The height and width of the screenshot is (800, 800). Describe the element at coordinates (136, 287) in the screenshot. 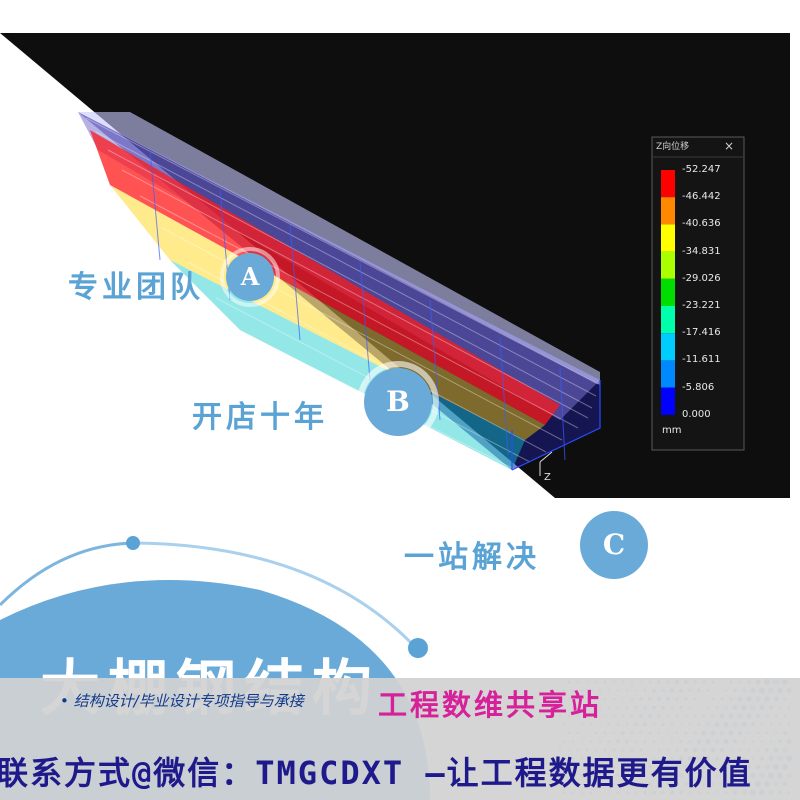

I see `feature-label-a: 专业团队` at that location.